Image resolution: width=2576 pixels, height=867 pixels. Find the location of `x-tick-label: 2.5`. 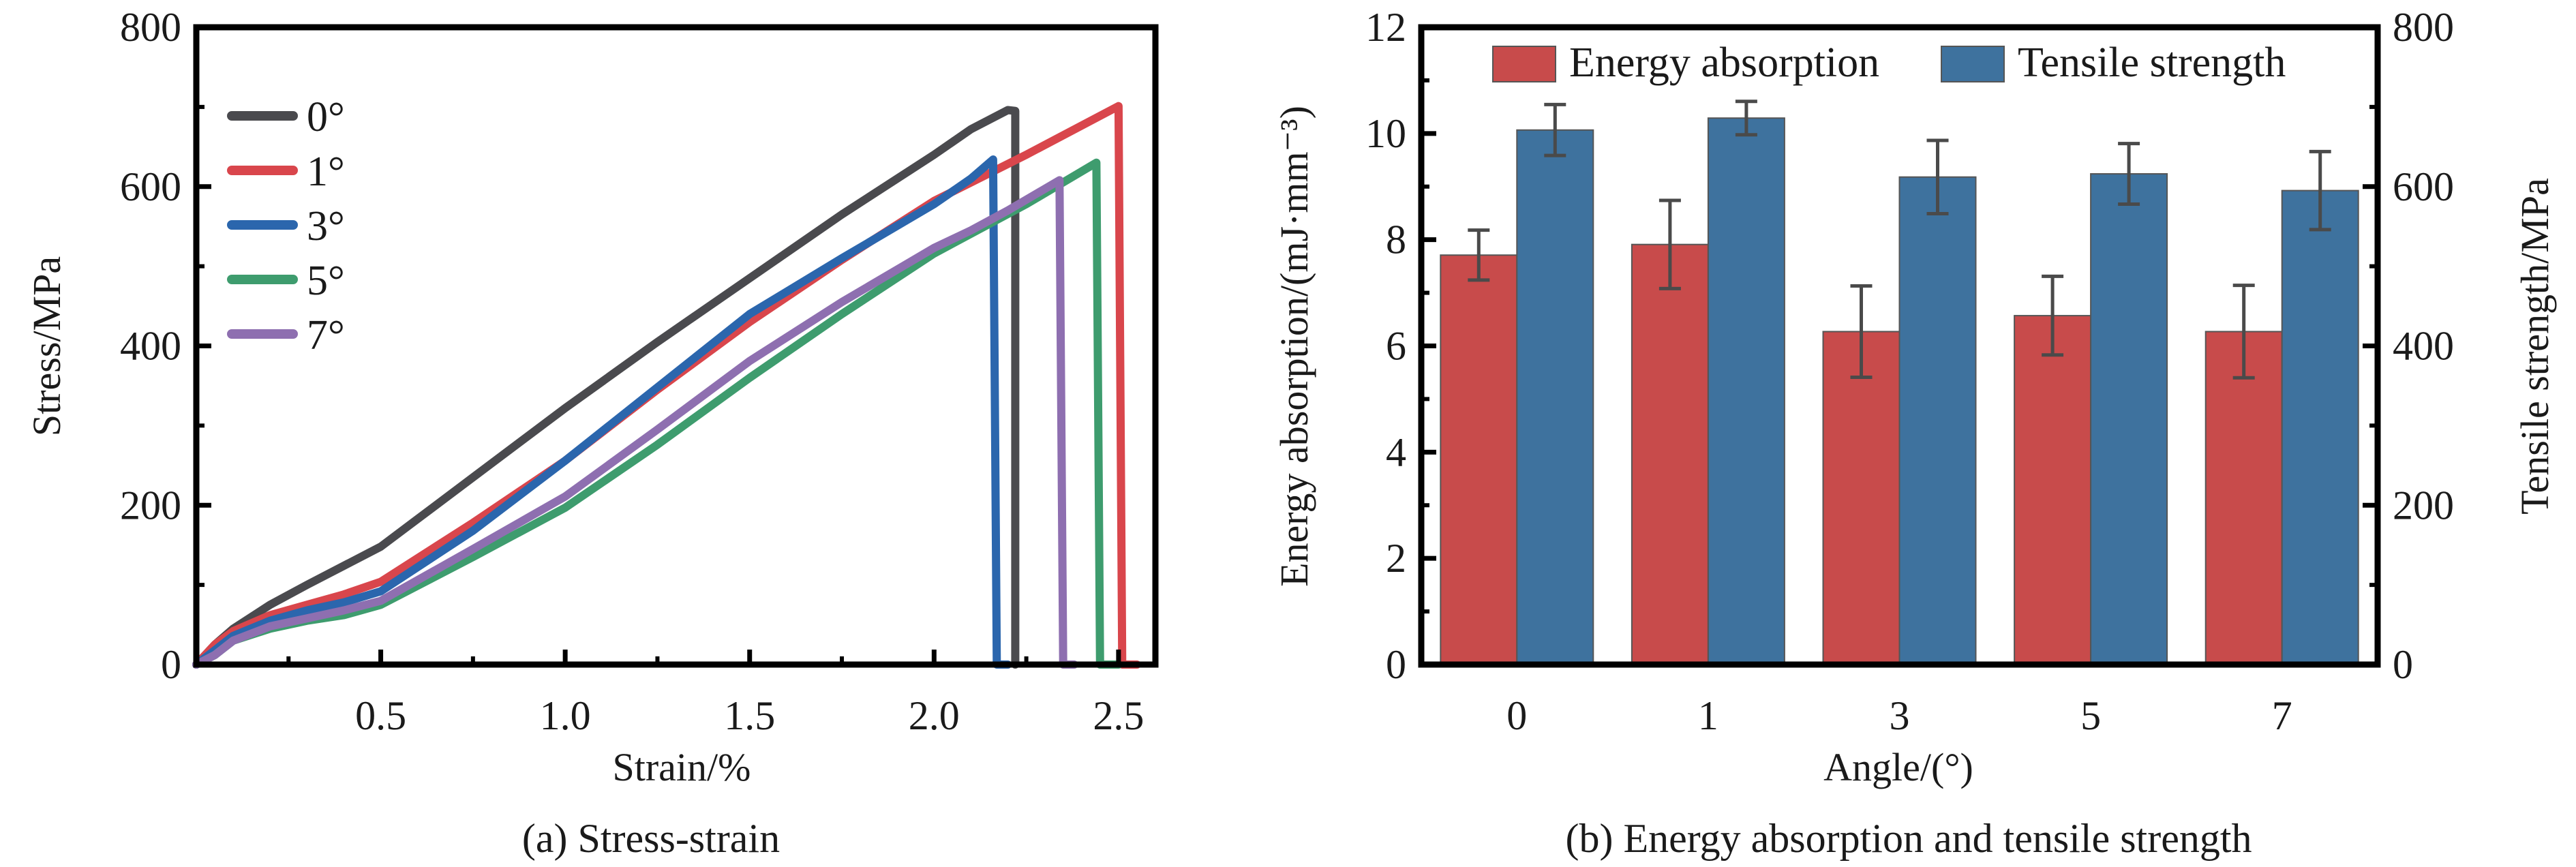

x-tick-label: 2.5 is located at coordinates (1118, 716).